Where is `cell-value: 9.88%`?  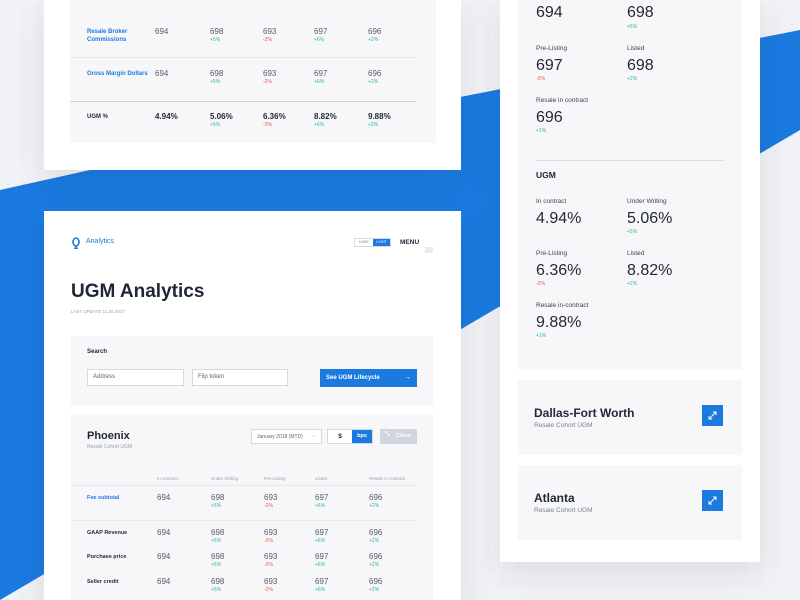 cell-value: 9.88% is located at coordinates (379, 116).